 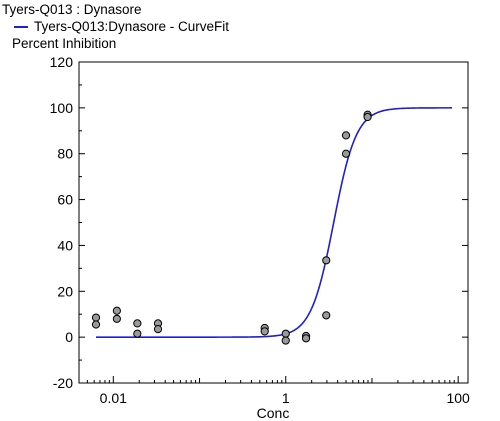 What do you see at coordinates (72, 9) in the screenshot?
I see `chart-title: Tyers-Q013 : Dynasore` at bounding box center [72, 9].